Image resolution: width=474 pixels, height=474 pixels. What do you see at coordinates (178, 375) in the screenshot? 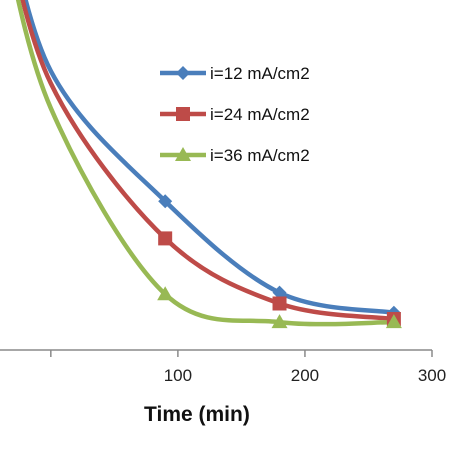
I see `x-tick-label: 100` at bounding box center [178, 375].